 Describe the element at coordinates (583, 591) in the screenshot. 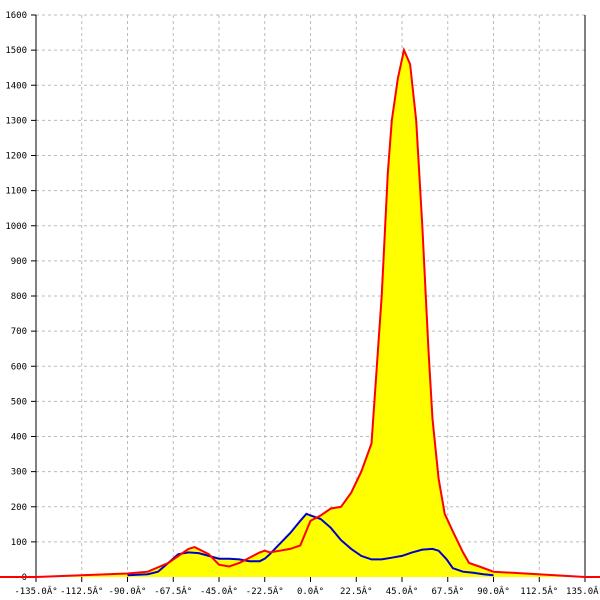

I see `x-tick-label: 135.0Â°` at that location.